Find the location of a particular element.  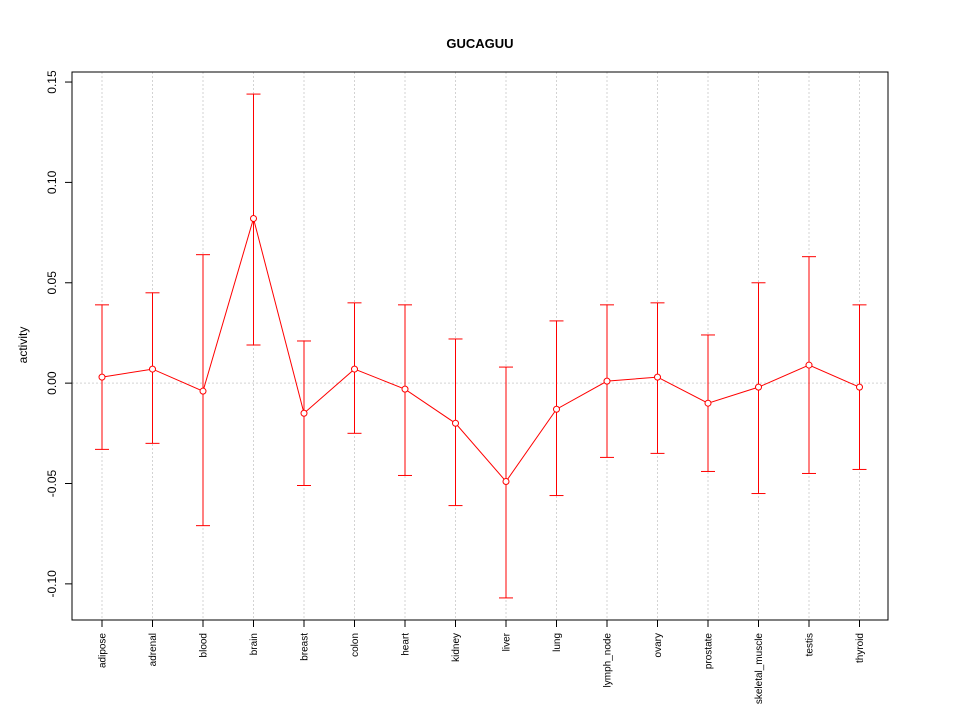

x-tick-label-heart: heart is located at coordinates (406, 644).